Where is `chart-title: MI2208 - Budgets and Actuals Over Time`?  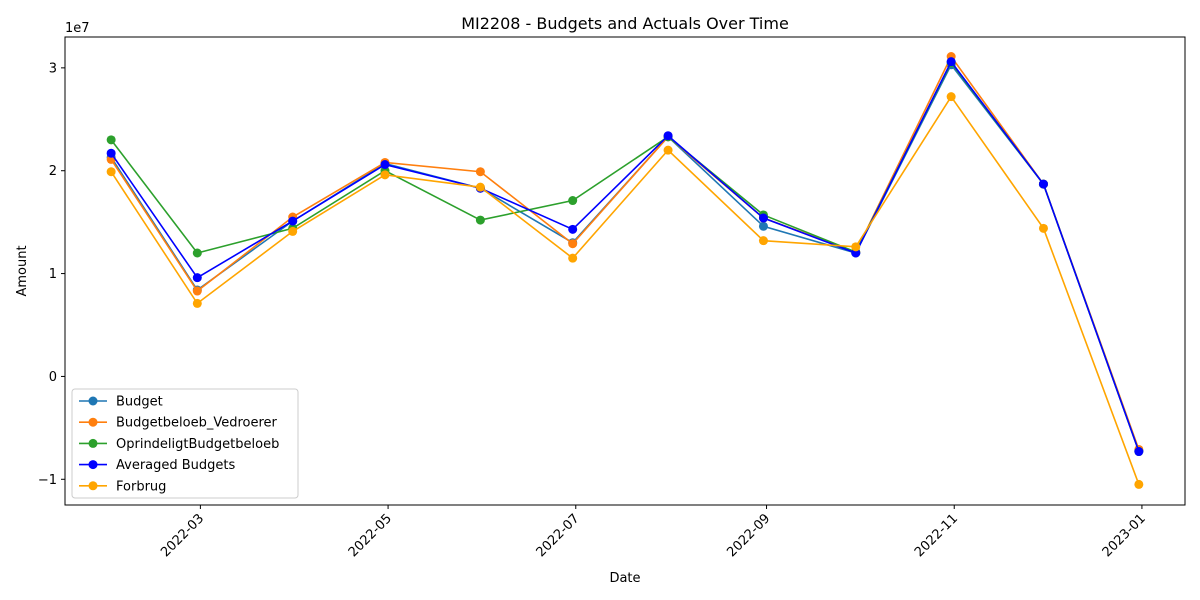 chart-title: MI2208 - Budgets and Actuals Over Time is located at coordinates (625, 23).